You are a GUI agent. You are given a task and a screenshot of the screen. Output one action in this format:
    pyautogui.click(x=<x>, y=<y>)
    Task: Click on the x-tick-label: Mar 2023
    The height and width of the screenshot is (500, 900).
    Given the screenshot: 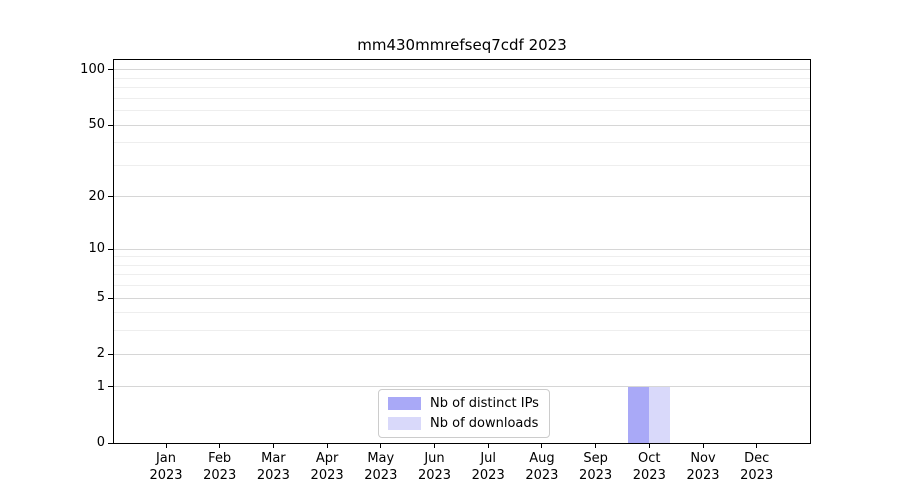 What is the action you would take?
    pyautogui.click(x=273, y=467)
    